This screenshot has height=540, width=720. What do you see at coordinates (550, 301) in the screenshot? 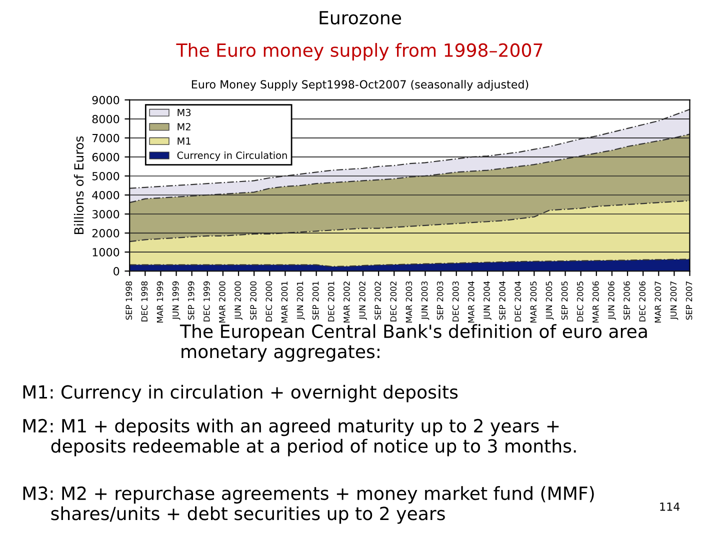
I see `x-tick-label: JUN 2005` at bounding box center [550, 301].